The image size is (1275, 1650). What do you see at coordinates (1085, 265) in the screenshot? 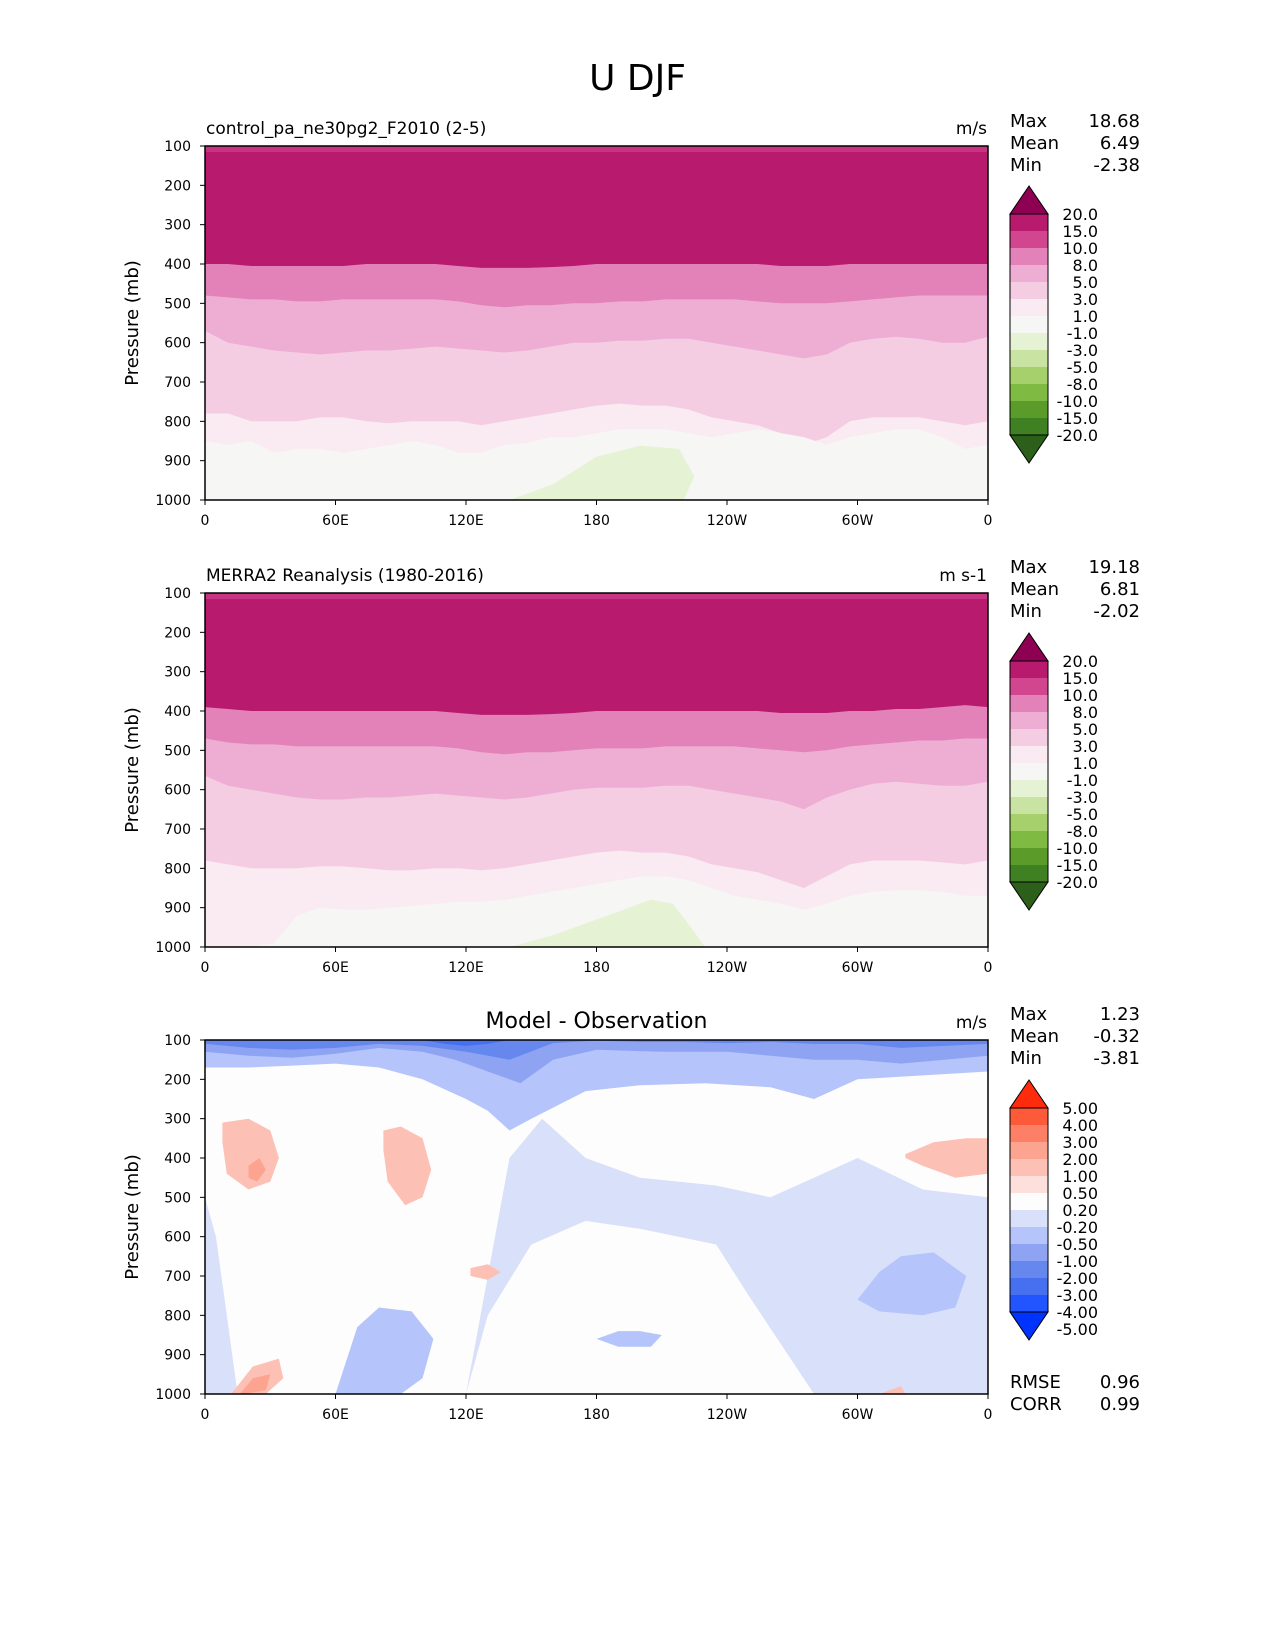
I see `colorbar-label: 8.0` at bounding box center [1085, 265].